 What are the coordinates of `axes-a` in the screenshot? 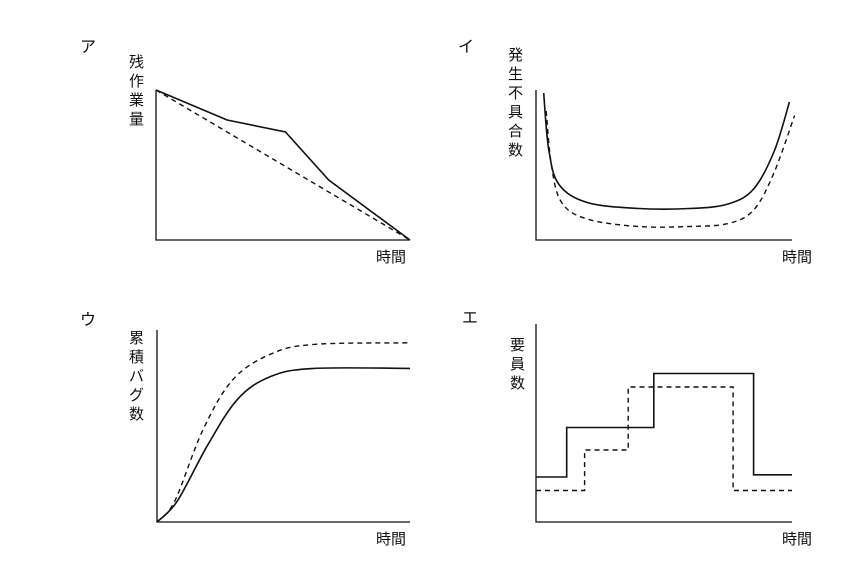 It's located at (282, 165).